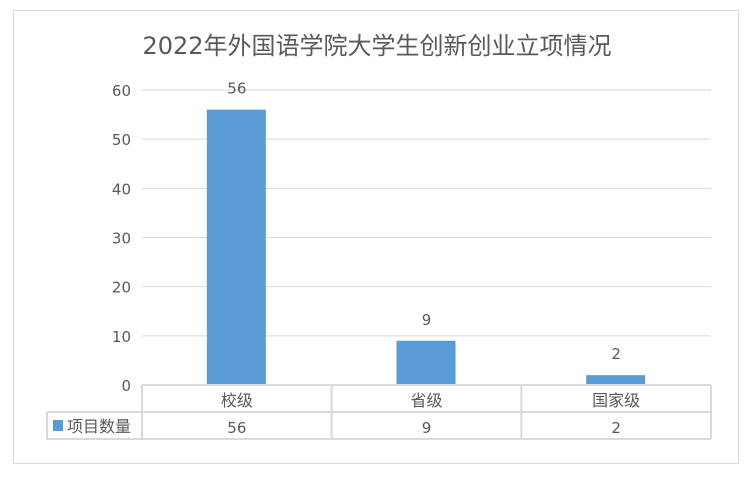 The image size is (754, 479). Describe the element at coordinates (376, 46) in the screenshot. I see `chart-title: 2022年外国语学院大学生创新创业立项情况` at that location.